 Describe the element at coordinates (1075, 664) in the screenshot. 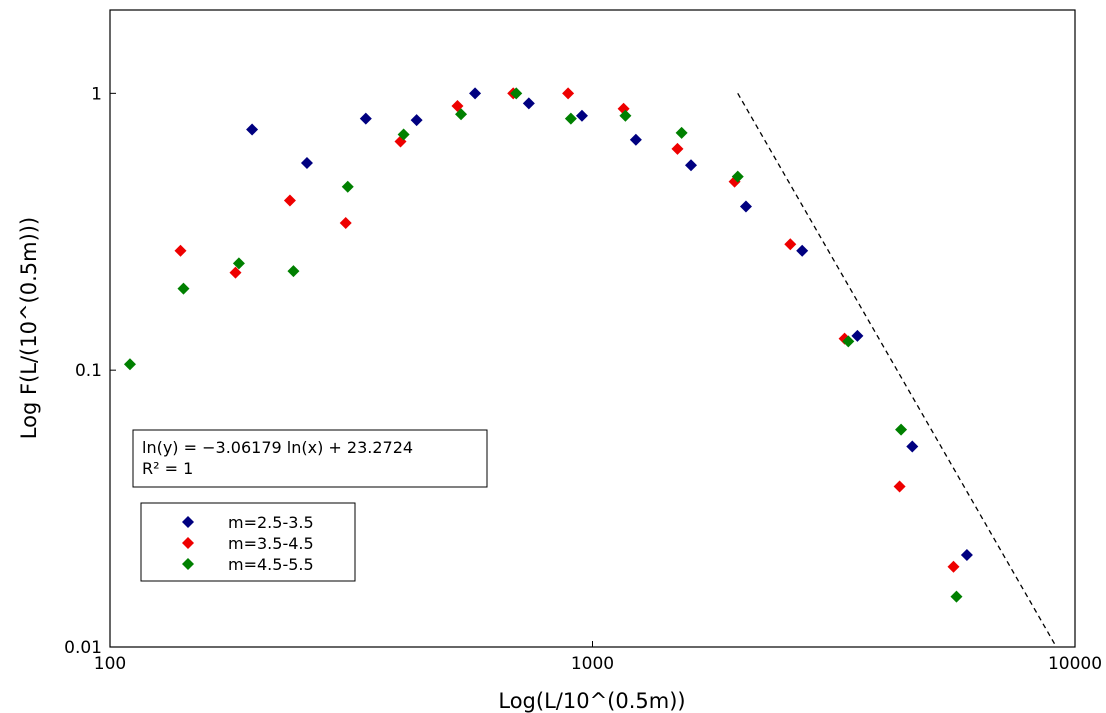

I see `x-tick-label: 10000` at that location.